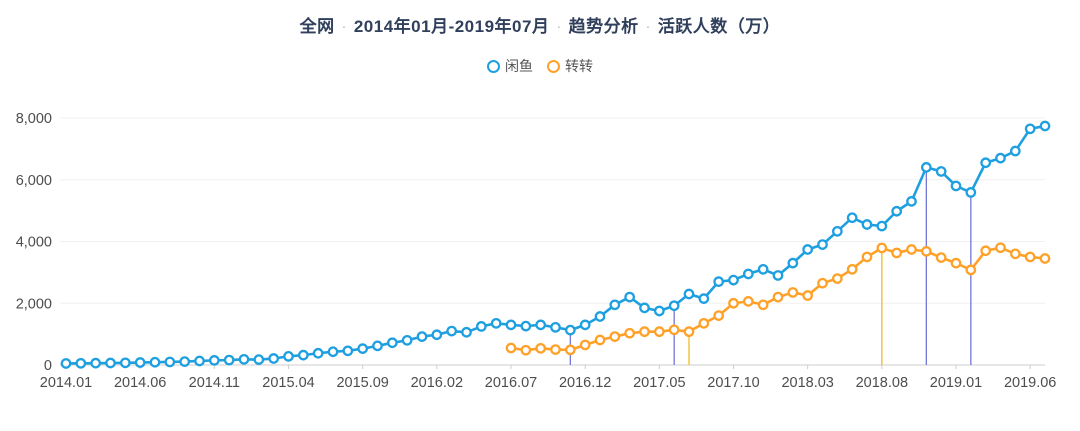 The height and width of the screenshot is (431, 1080). I want to click on title-metric: 活跃人数（万）, so click(719, 26).